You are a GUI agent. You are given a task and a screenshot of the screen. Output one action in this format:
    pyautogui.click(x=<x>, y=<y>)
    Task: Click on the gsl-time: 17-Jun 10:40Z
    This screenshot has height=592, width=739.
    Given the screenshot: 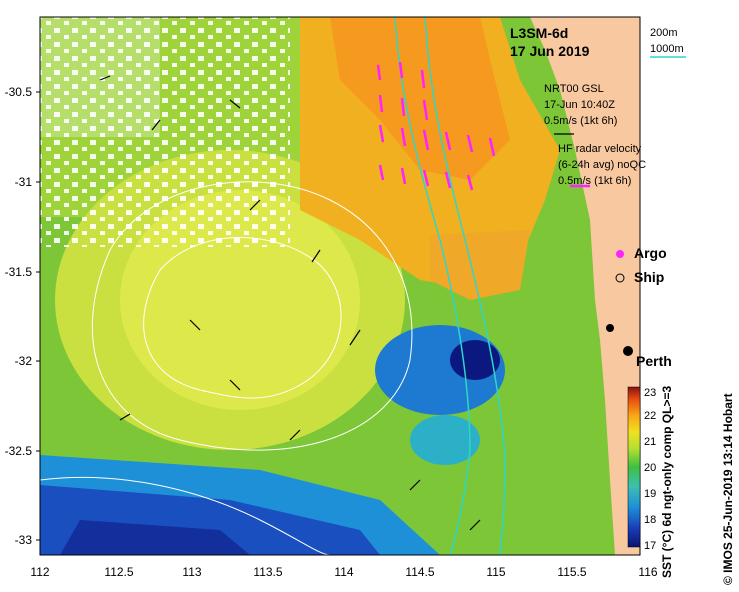 What is the action you would take?
    pyautogui.click(x=579, y=105)
    